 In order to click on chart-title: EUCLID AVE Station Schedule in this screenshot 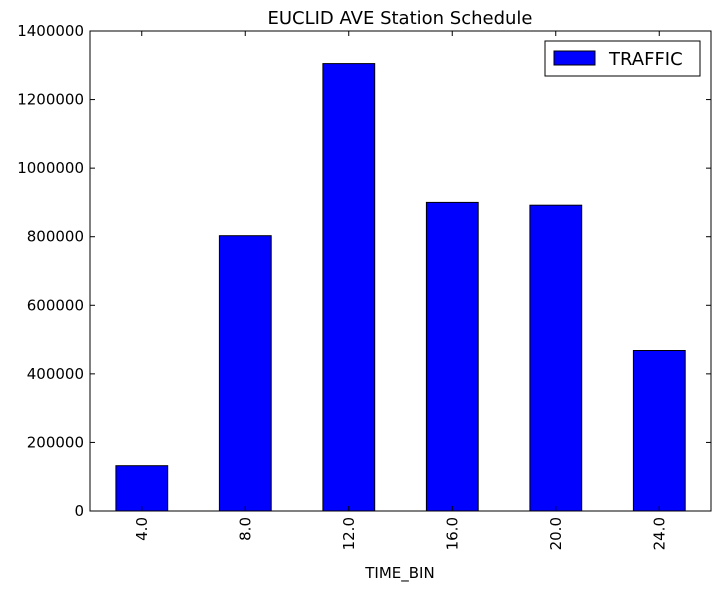, I will do `click(399, 18)`.